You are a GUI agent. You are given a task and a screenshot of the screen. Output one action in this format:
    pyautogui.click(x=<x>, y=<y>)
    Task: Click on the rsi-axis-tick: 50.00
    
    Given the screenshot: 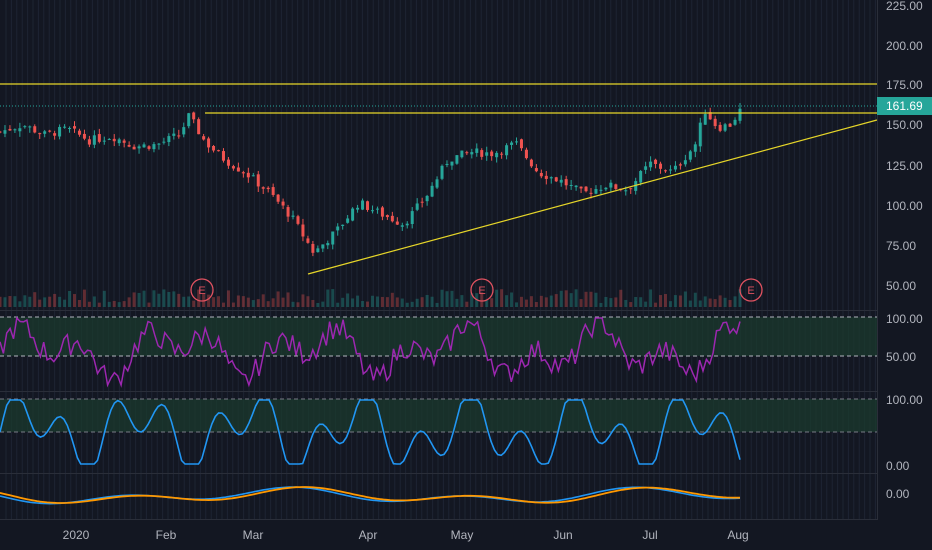 What is the action you would take?
    pyautogui.click(x=901, y=357)
    